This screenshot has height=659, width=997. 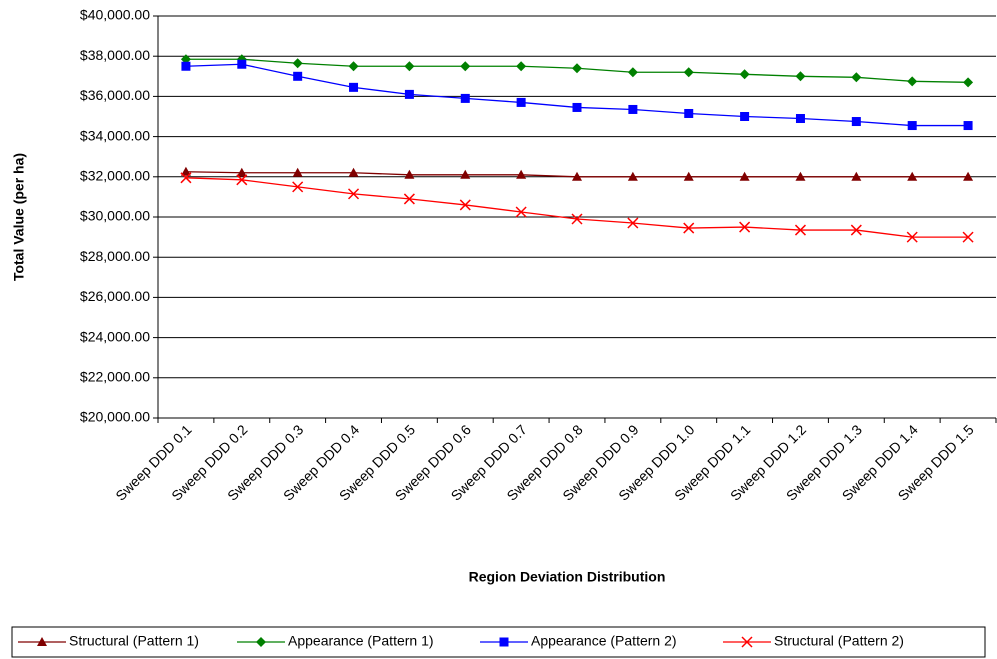 I want to click on y-tick-label: $36,000.00, so click(x=115, y=95).